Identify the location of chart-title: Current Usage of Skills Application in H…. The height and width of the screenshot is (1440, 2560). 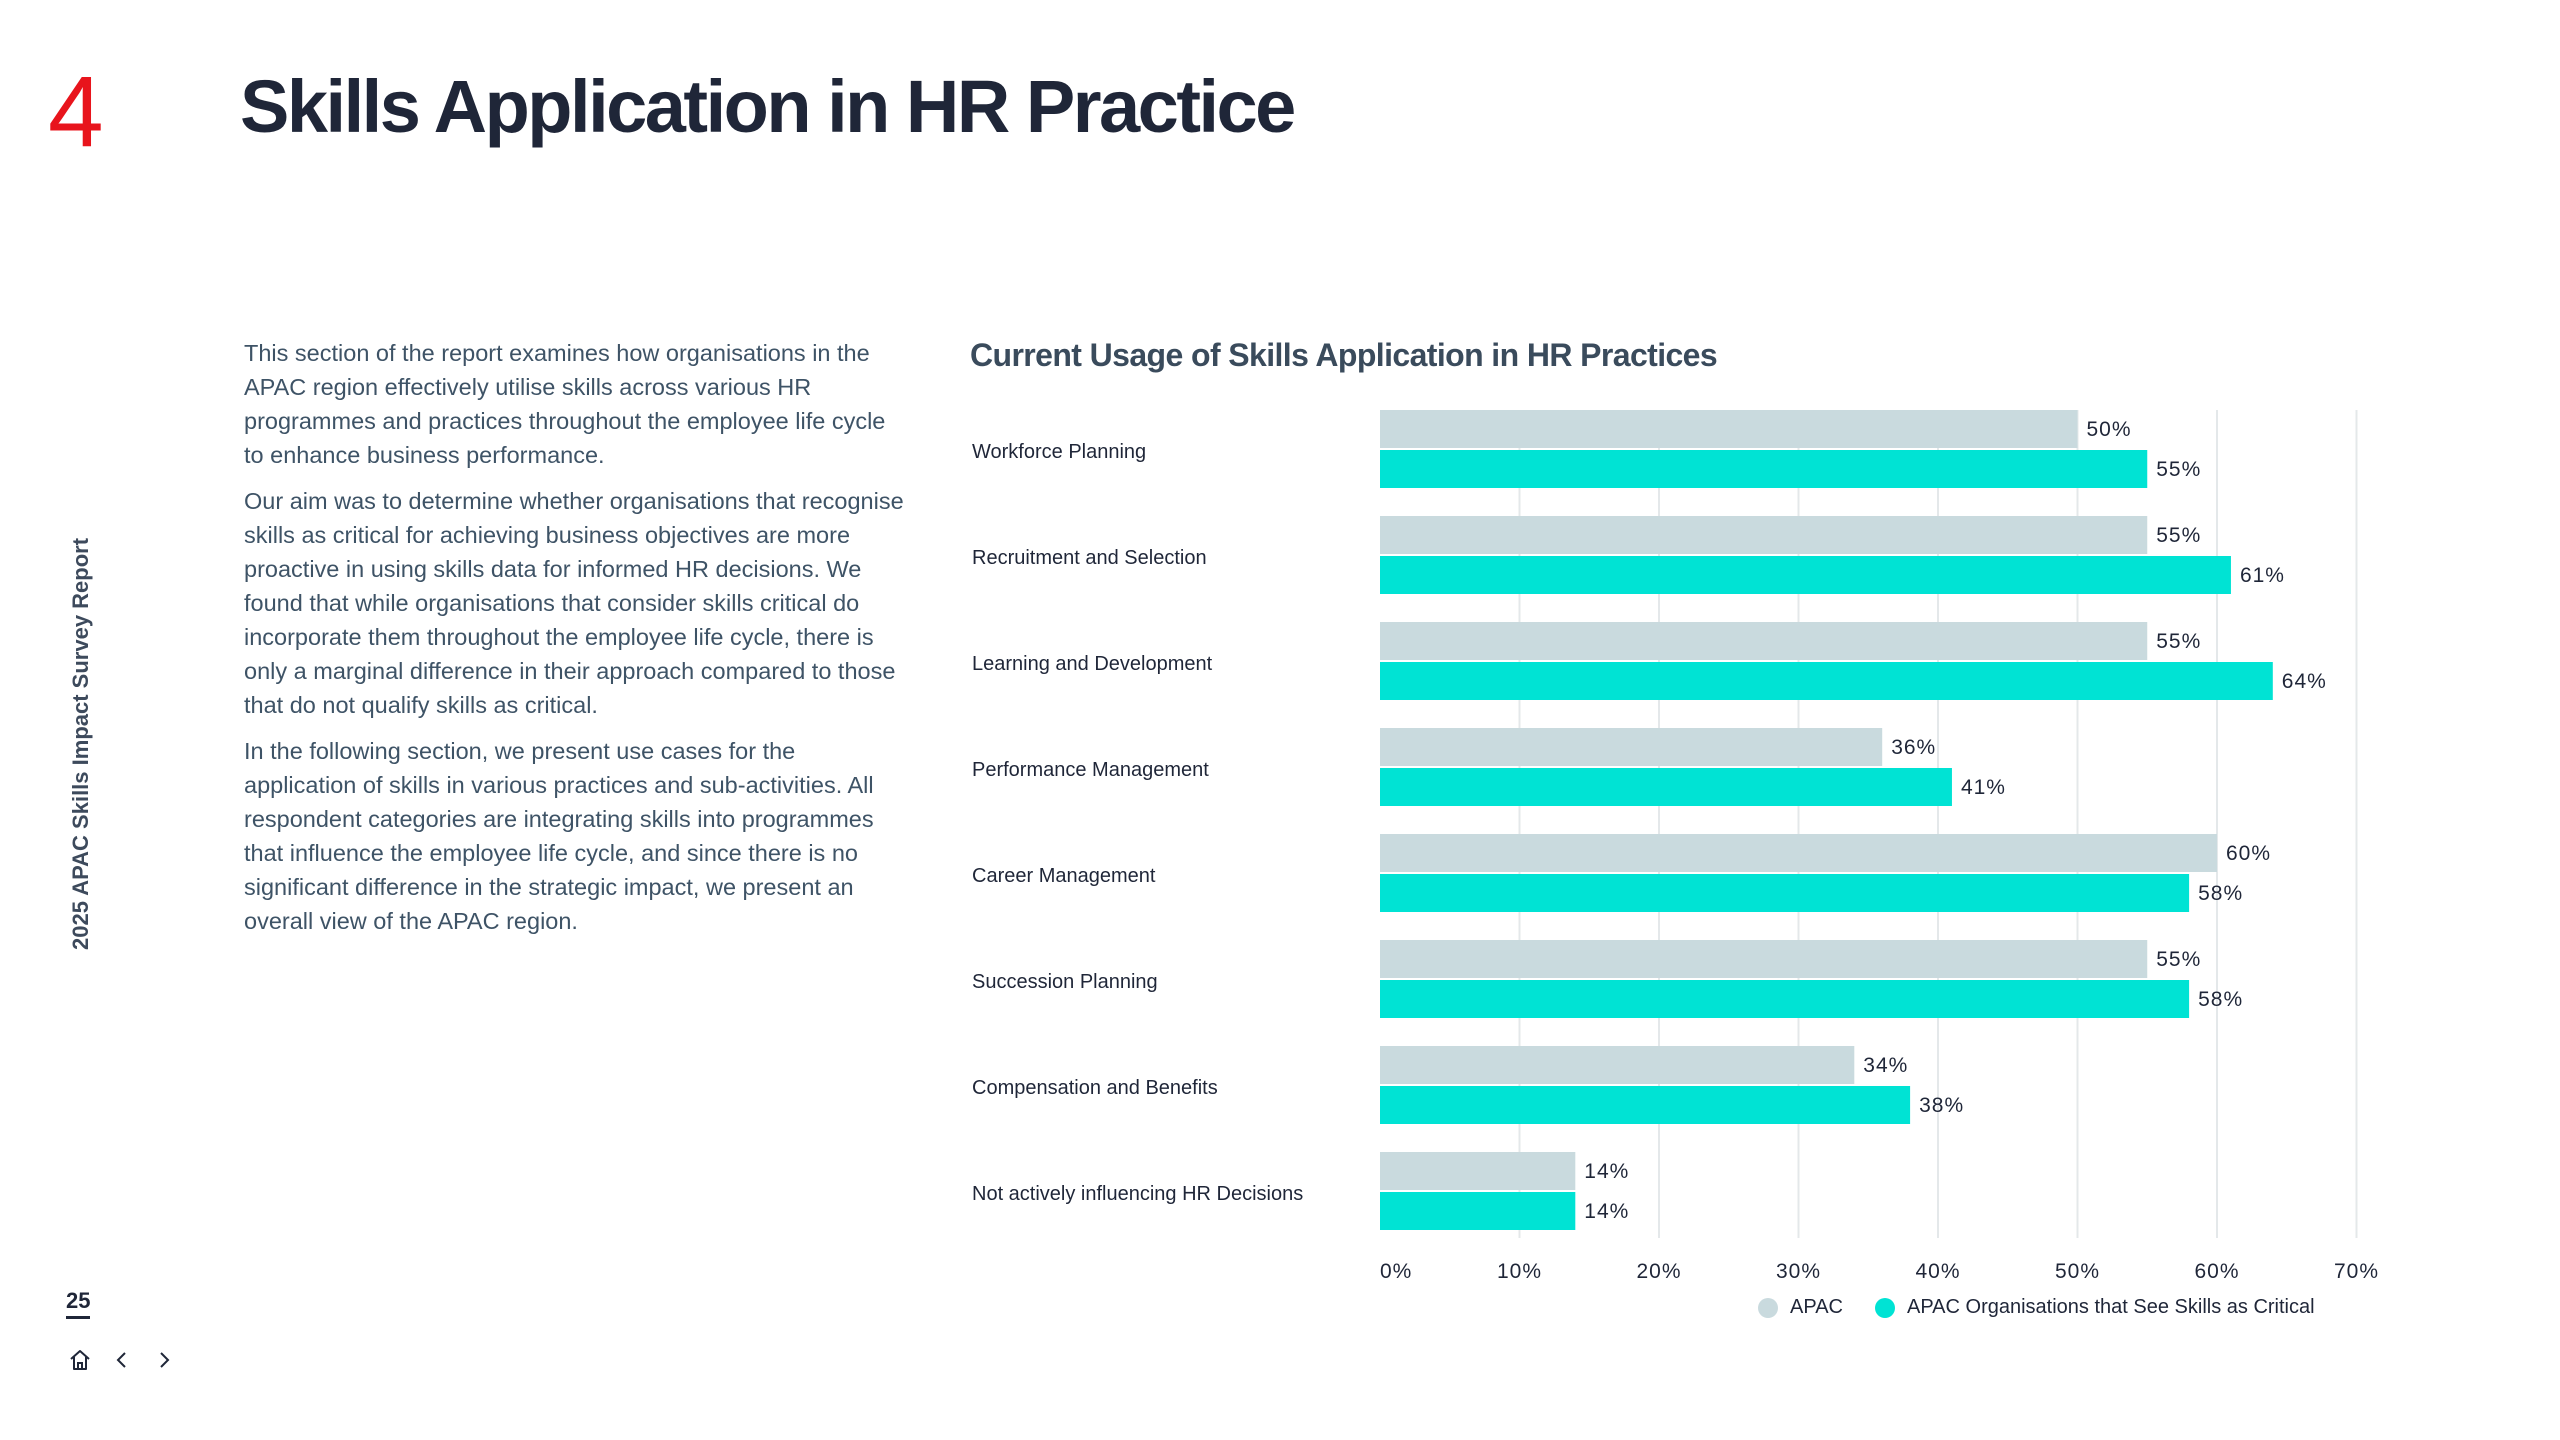
(1344, 355).